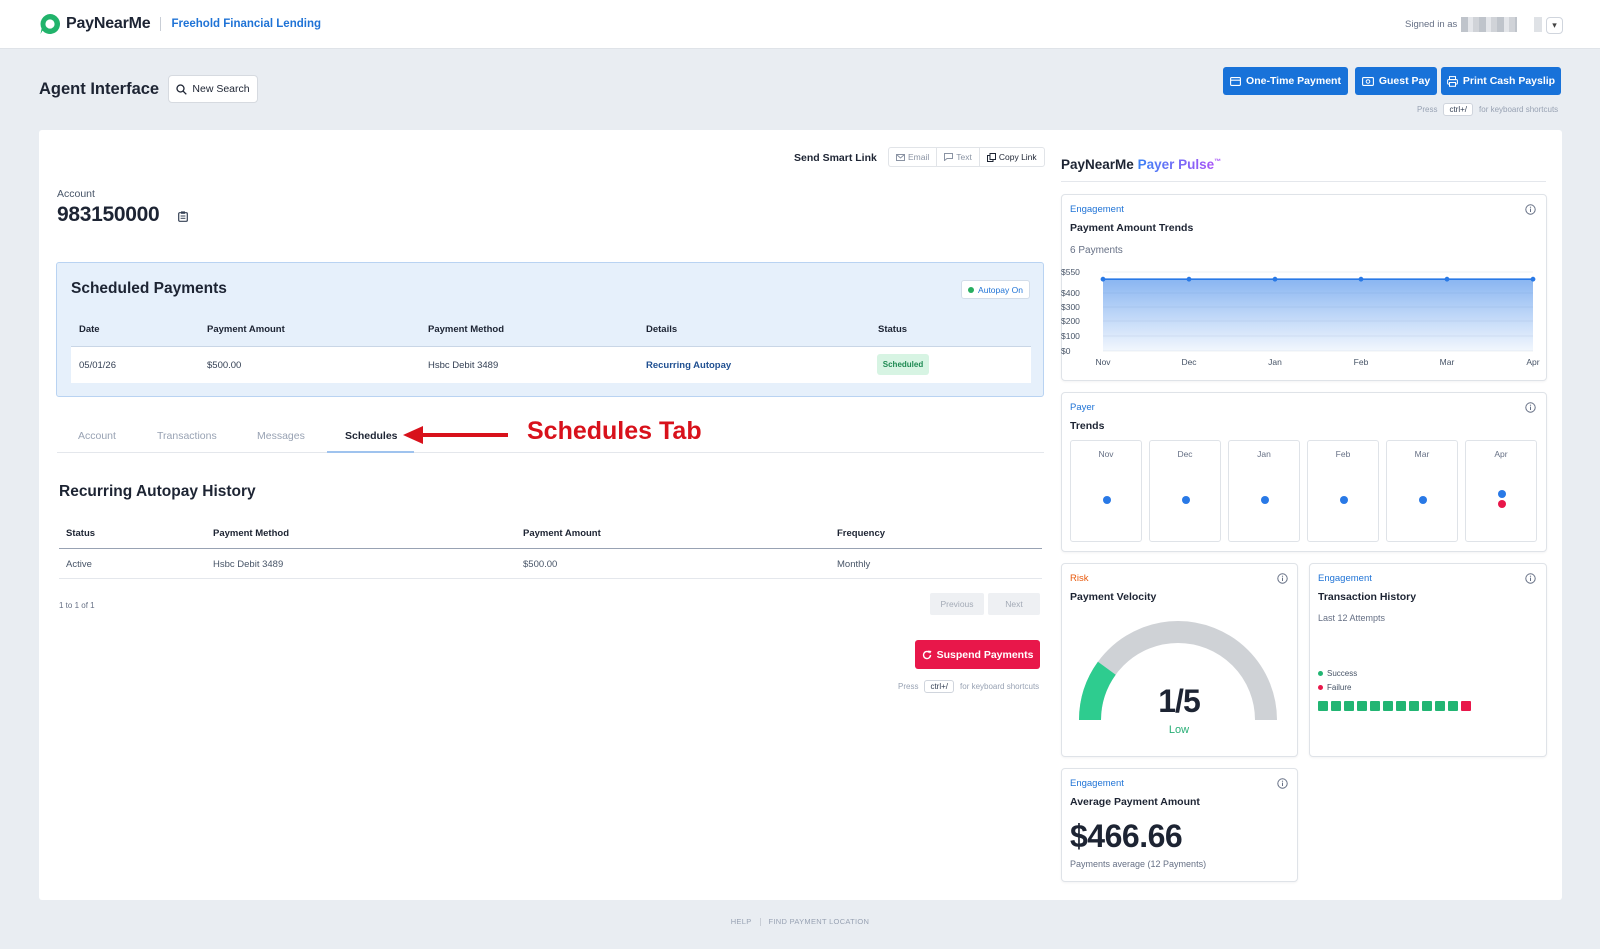 The image size is (1600, 949). What do you see at coordinates (958, 157) in the screenshot?
I see `send-text-button: Text` at bounding box center [958, 157].